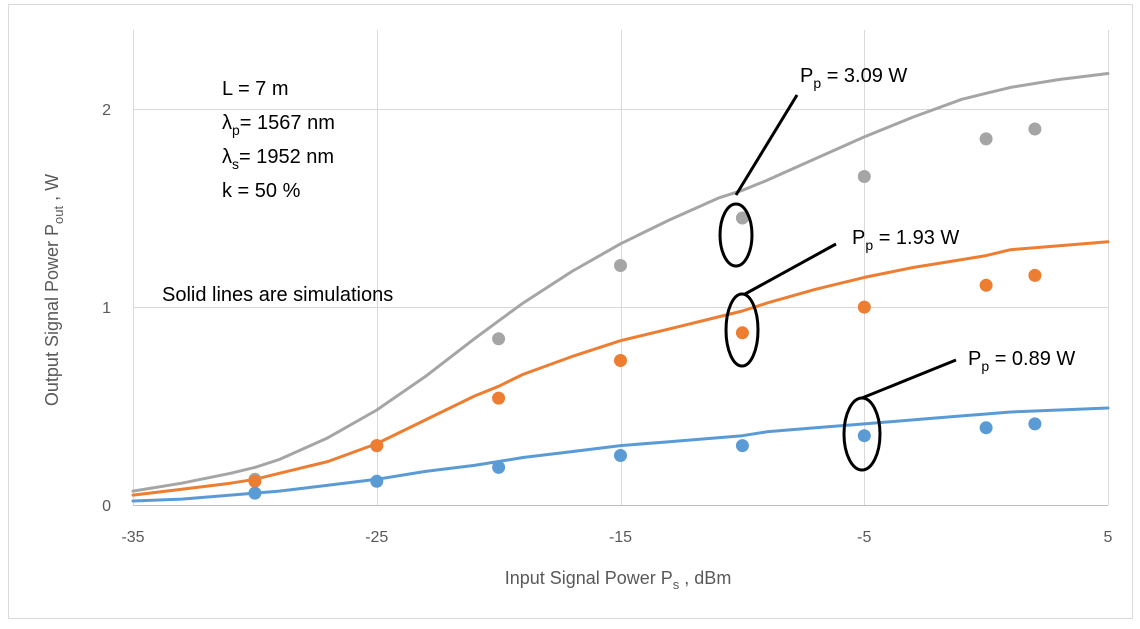 The image size is (1140, 629). I want to click on x-tick-label: -35, so click(132, 537).